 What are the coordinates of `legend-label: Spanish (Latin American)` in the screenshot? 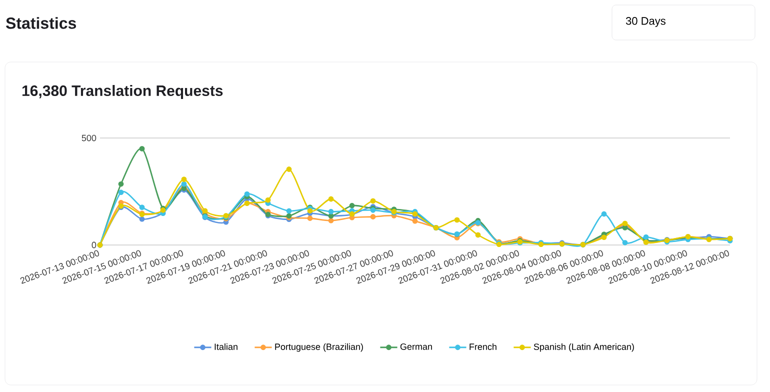 It's located at (584, 347).